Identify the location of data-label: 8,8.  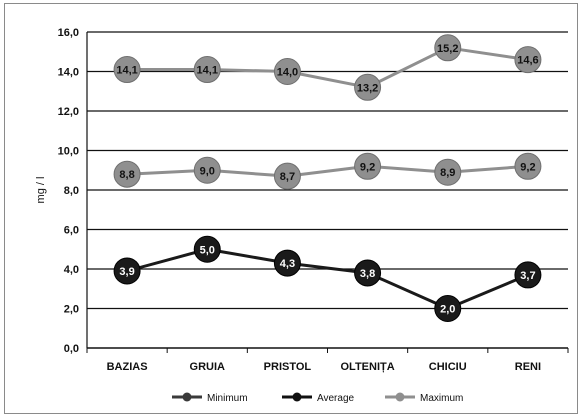
(126, 175).